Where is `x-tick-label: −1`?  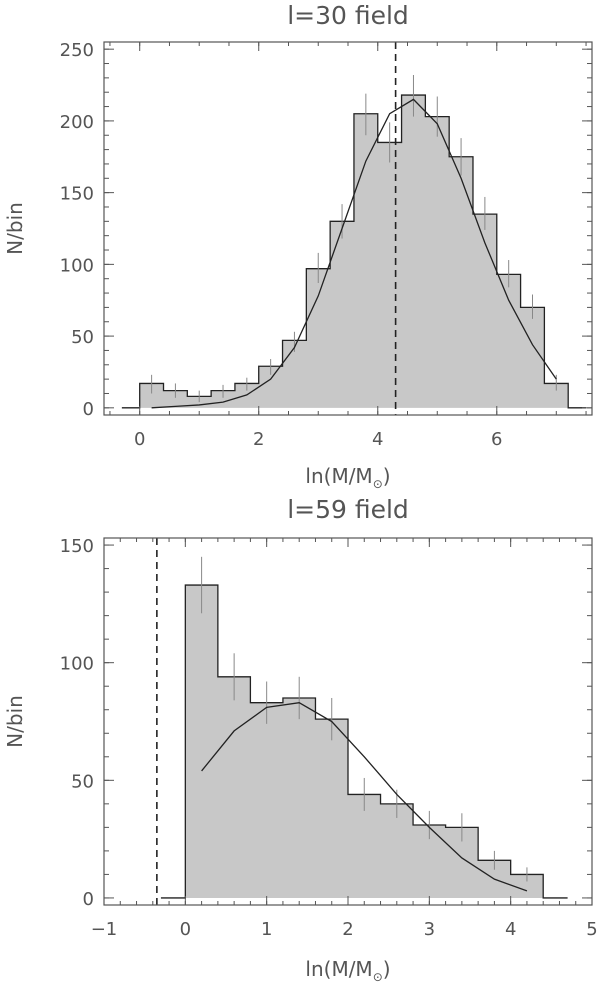
x-tick-label: −1 is located at coordinates (104, 929).